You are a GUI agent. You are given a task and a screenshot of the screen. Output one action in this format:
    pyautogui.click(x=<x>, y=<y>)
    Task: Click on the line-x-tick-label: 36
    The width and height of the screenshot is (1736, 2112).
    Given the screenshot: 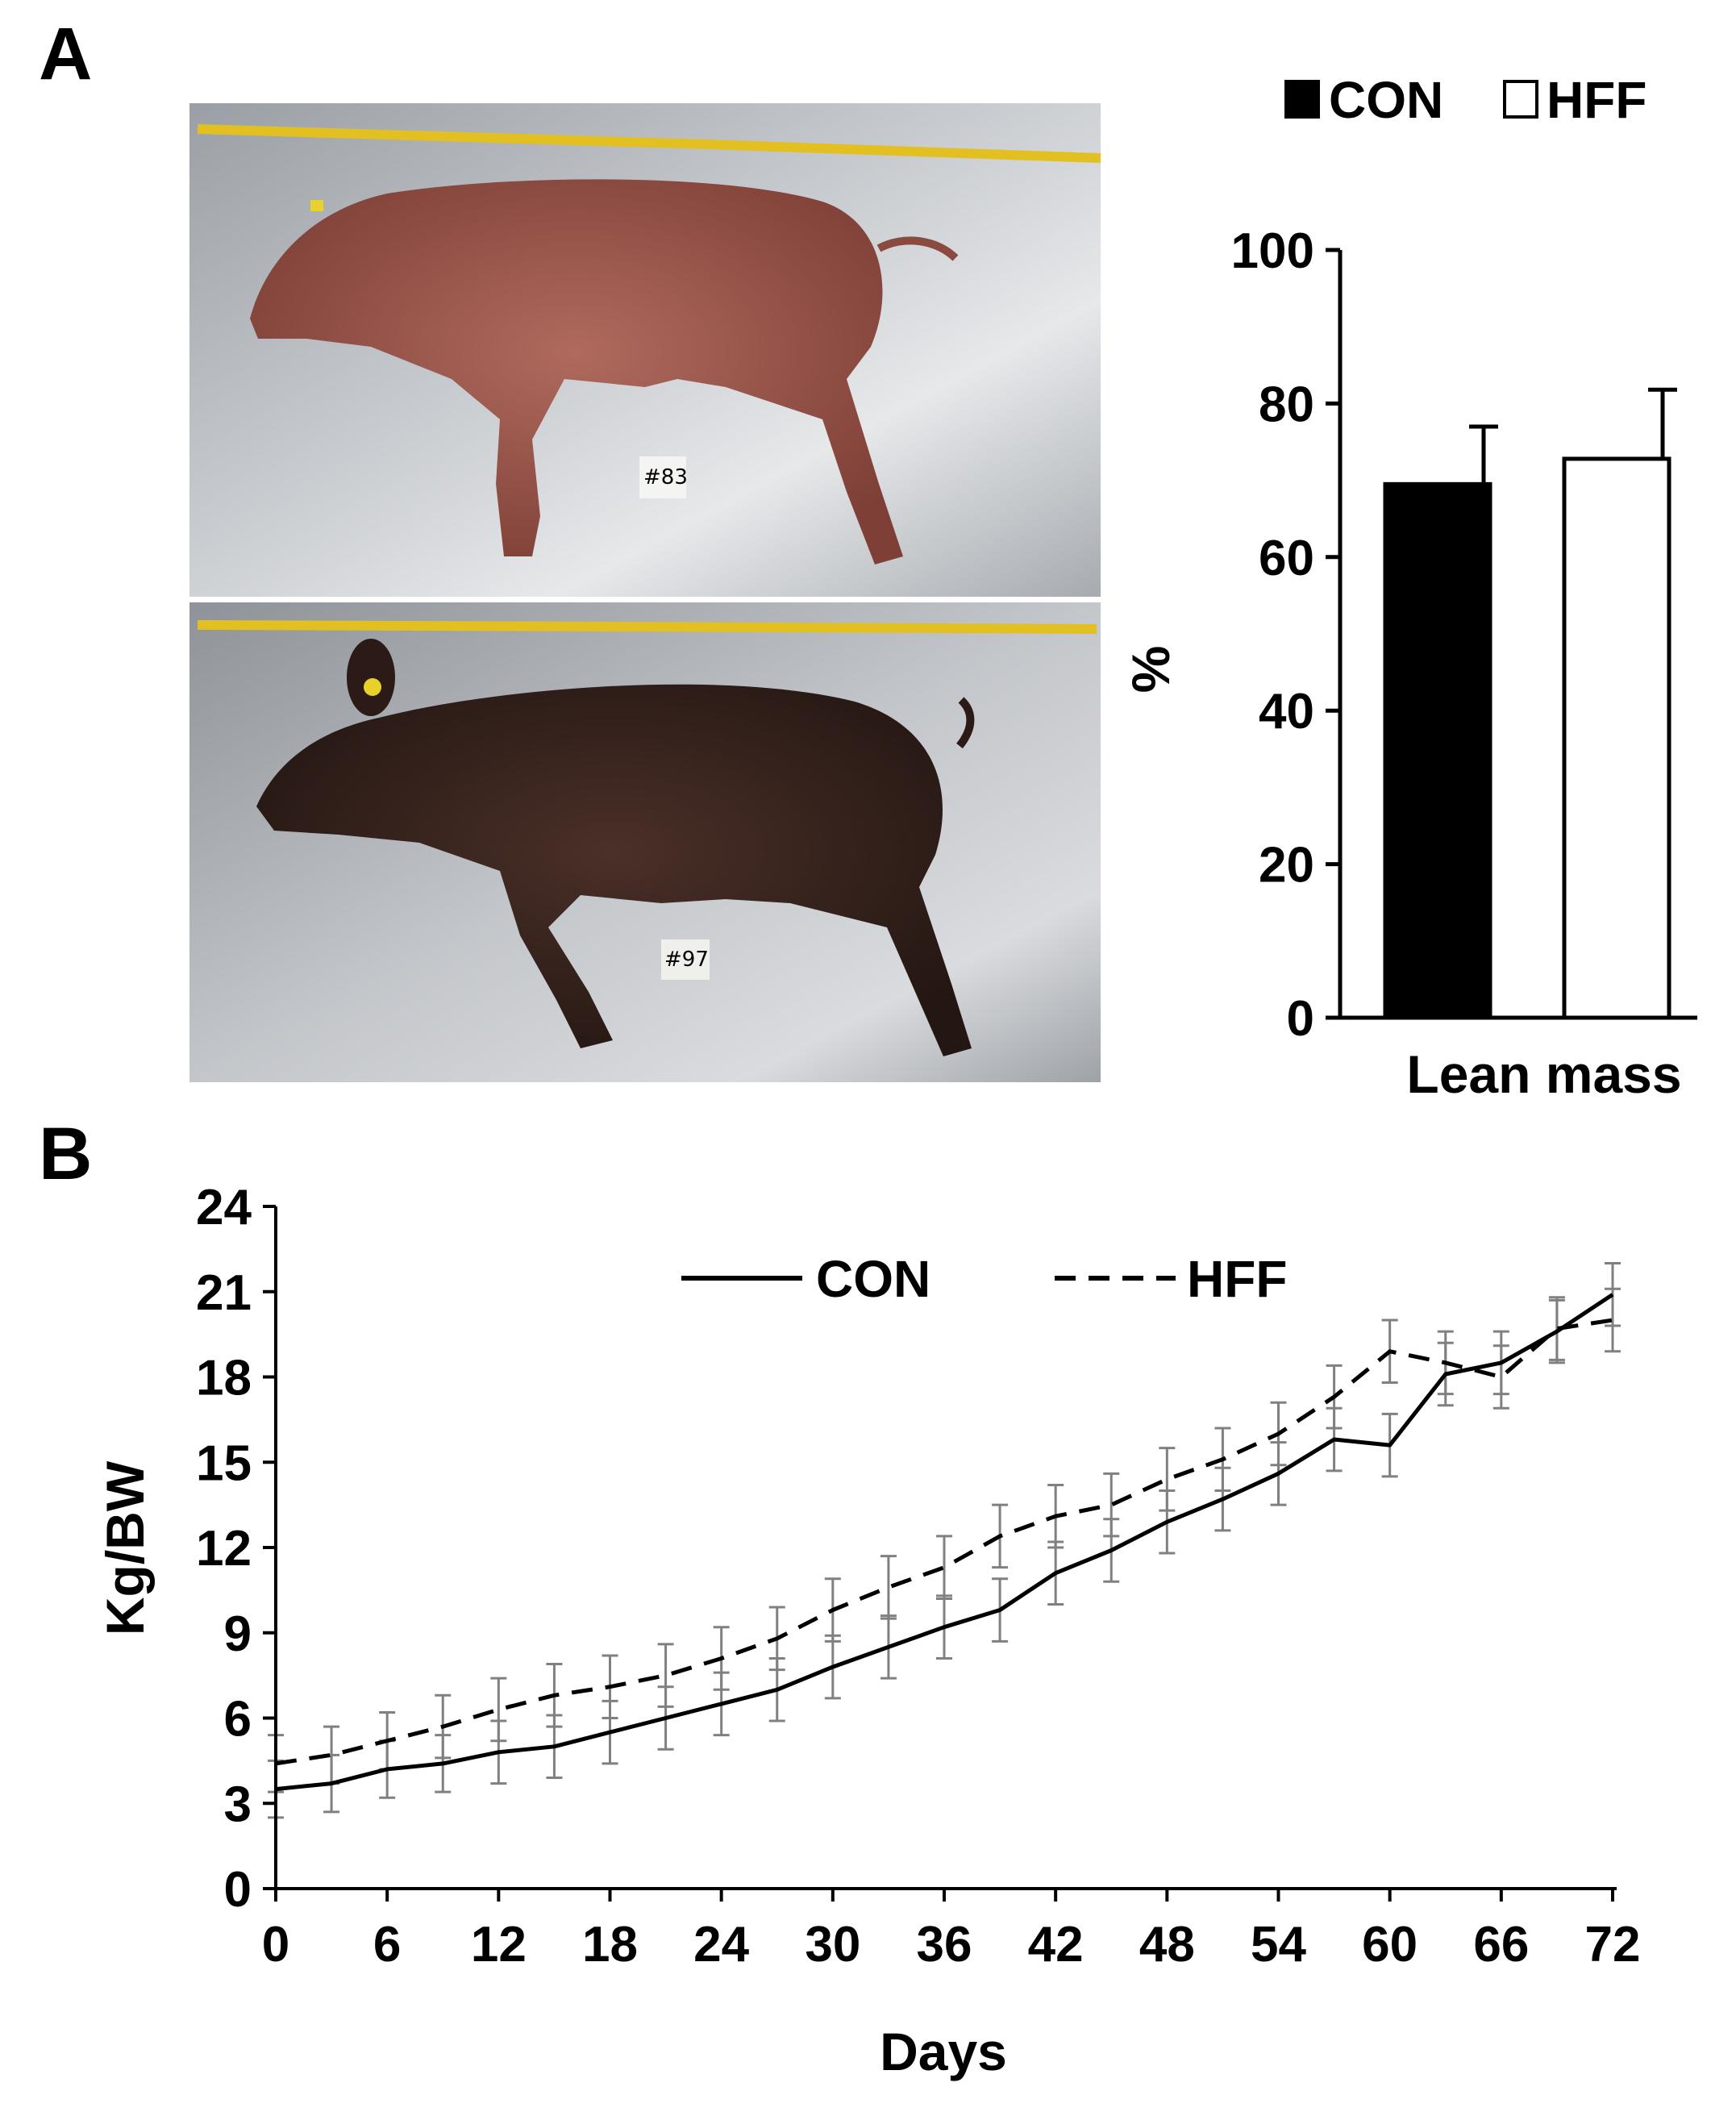 What is the action you would take?
    pyautogui.click(x=945, y=1944)
    